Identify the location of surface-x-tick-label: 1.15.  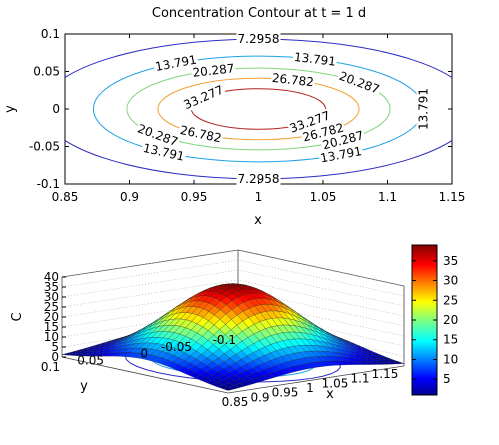
(385, 374).